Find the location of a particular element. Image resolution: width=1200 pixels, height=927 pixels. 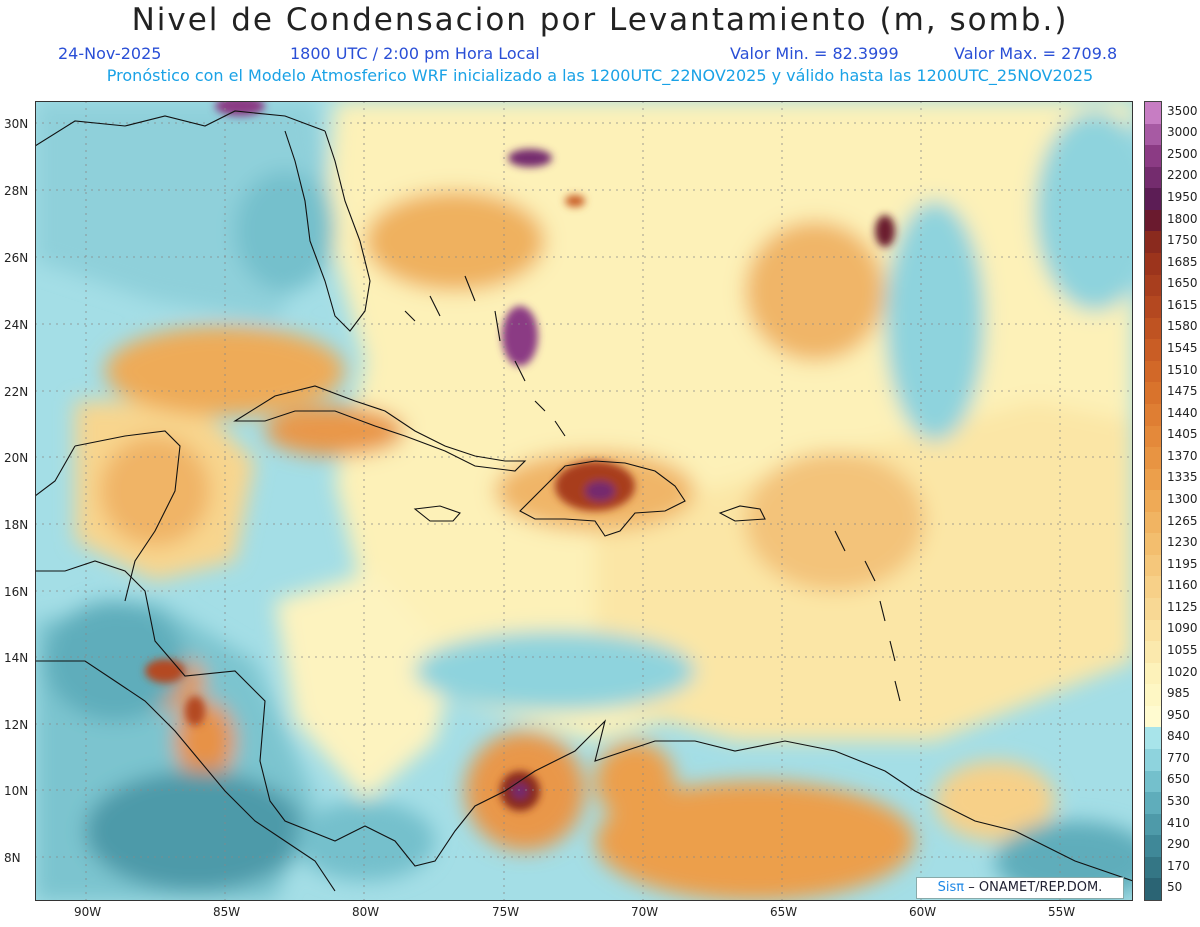

lat-label: 14N is located at coordinates (16, 658).